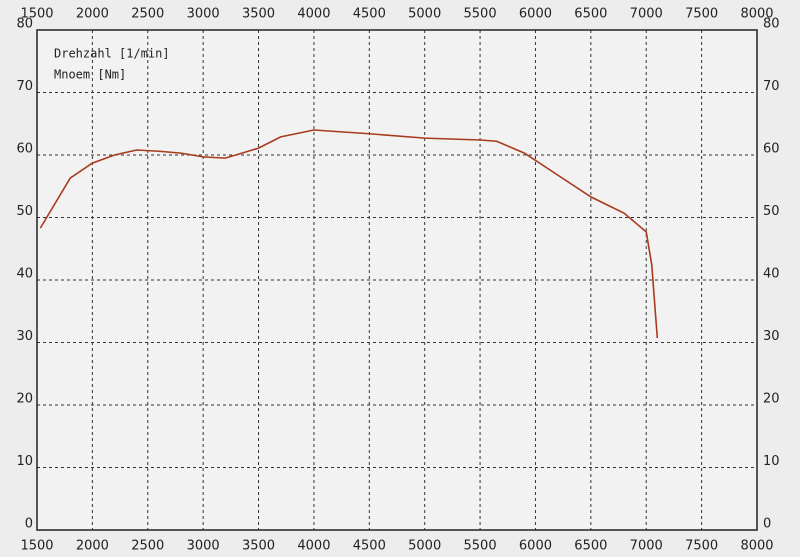 The width and height of the screenshot is (800, 557). I want to click on x-tick-label-top: 2500, so click(147, 14).